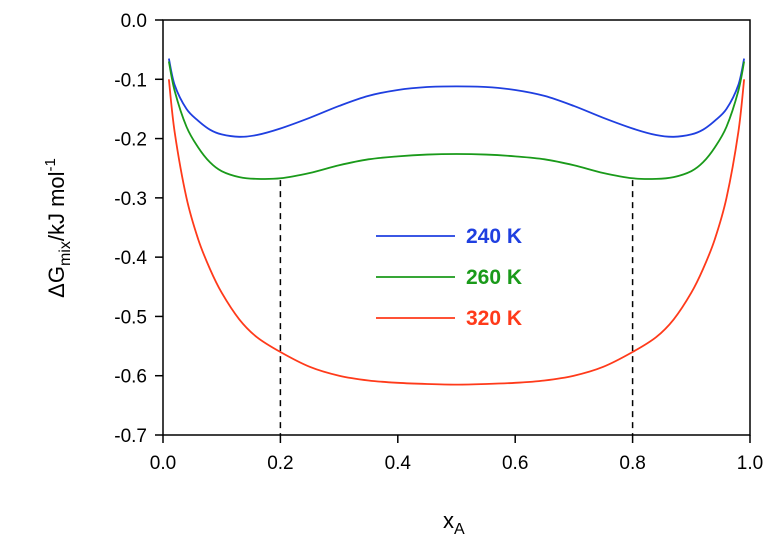 This screenshot has height=557, width=775. Describe the element at coordinates (456, 98) in the screenshot. I see `series-line-240k` at that location.